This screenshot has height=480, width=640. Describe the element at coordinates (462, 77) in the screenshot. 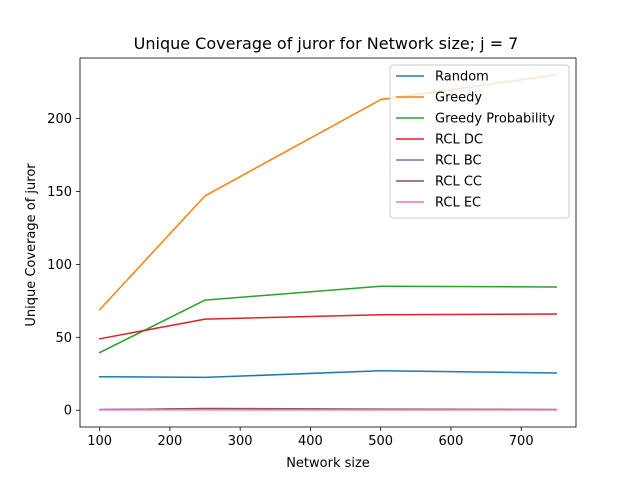

I see `legend-label: Random` at that location.